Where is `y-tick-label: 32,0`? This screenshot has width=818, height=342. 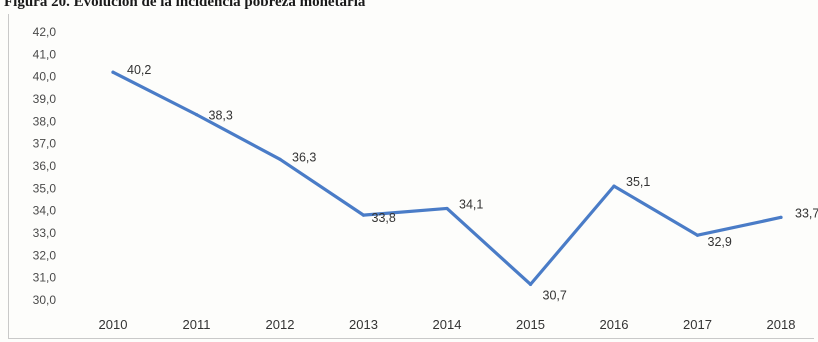 y-tick-label: 32,0 is located at coordinates (45, 255).